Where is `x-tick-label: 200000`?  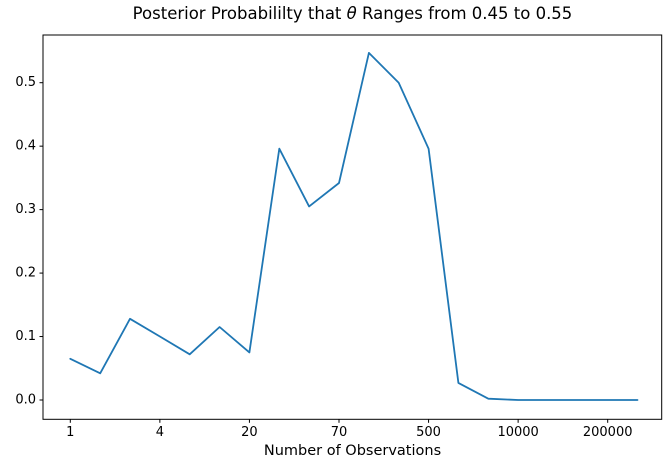 x-tick-label: 200000 is located at coordinates (608, 432).